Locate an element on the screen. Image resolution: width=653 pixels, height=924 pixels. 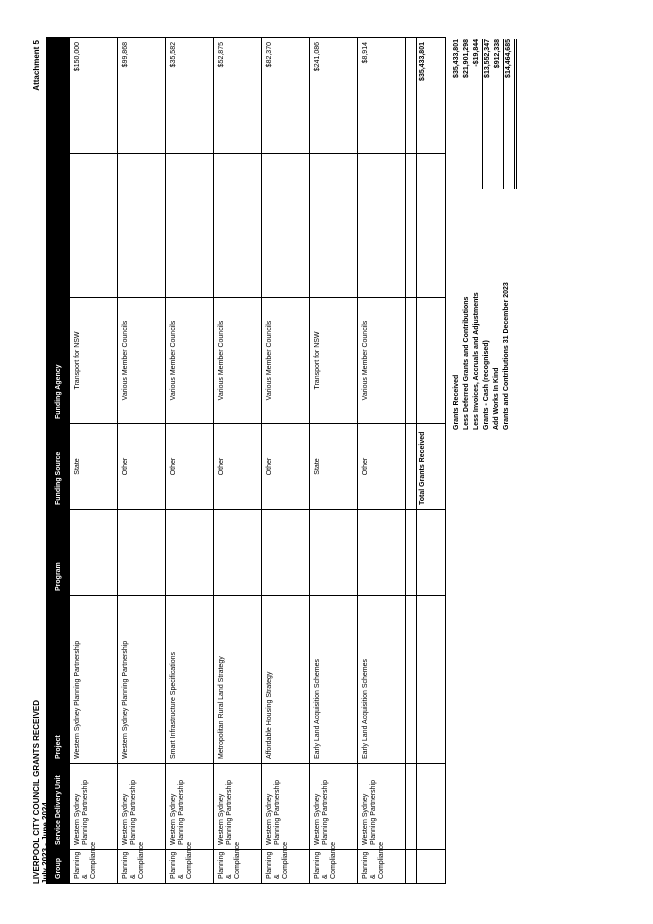
cell-amount: $52,875 is located at coordinates (237, 95).